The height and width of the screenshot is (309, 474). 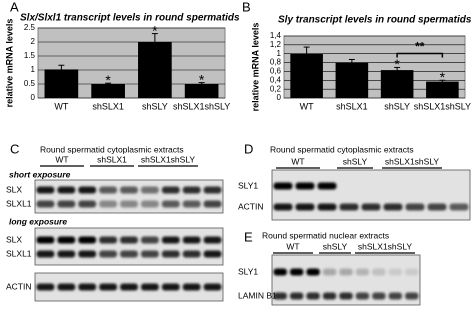 What do you see at coordinates (420, 55) in the screenshot?
I see `bracket` at bounding box center [420, 55].